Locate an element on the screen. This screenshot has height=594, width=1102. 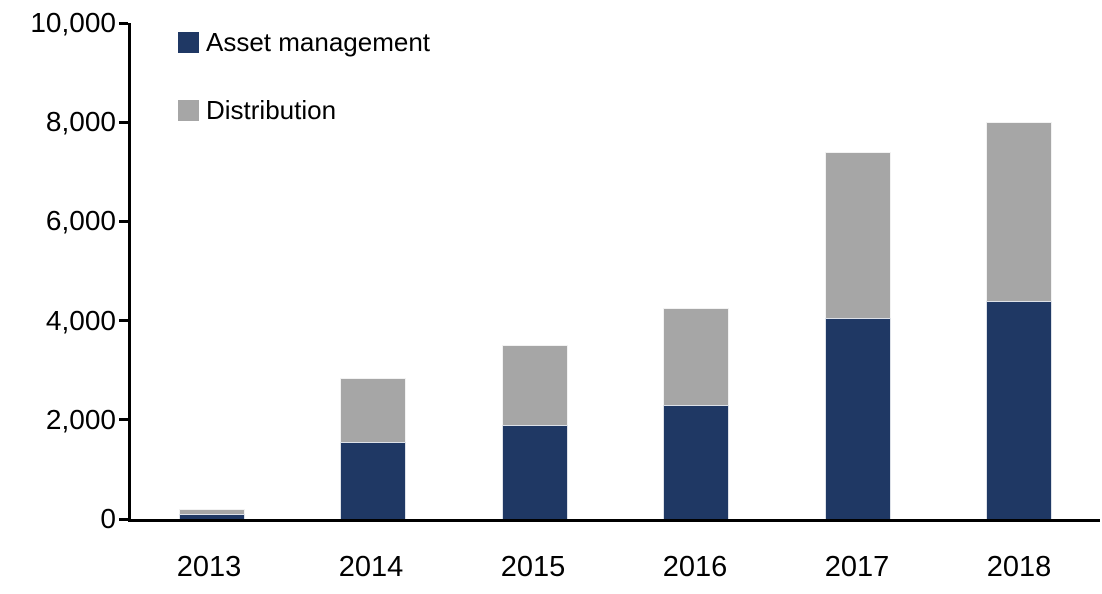
bar-column-2018 is located at coordinates (1020, 271).